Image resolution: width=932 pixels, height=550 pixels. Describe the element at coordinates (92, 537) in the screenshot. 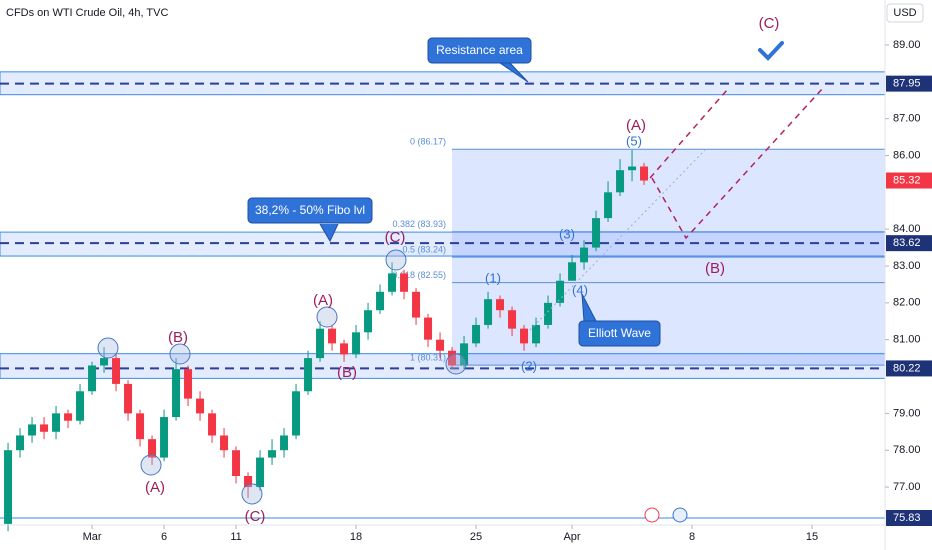

I see `x-tick-label: Mar` at that location.